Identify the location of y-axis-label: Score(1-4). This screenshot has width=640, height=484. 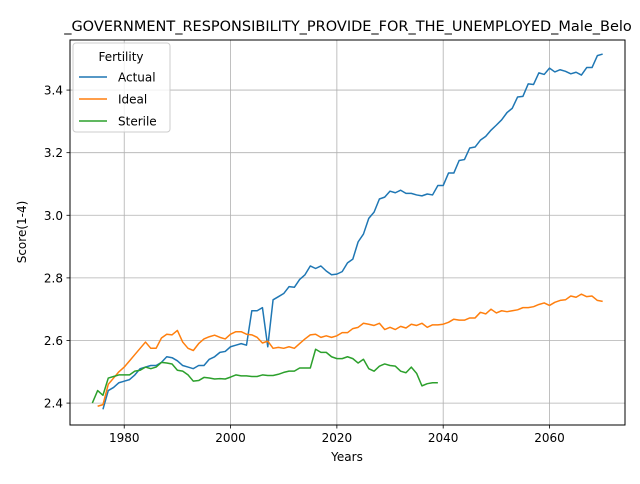
(22, 232).